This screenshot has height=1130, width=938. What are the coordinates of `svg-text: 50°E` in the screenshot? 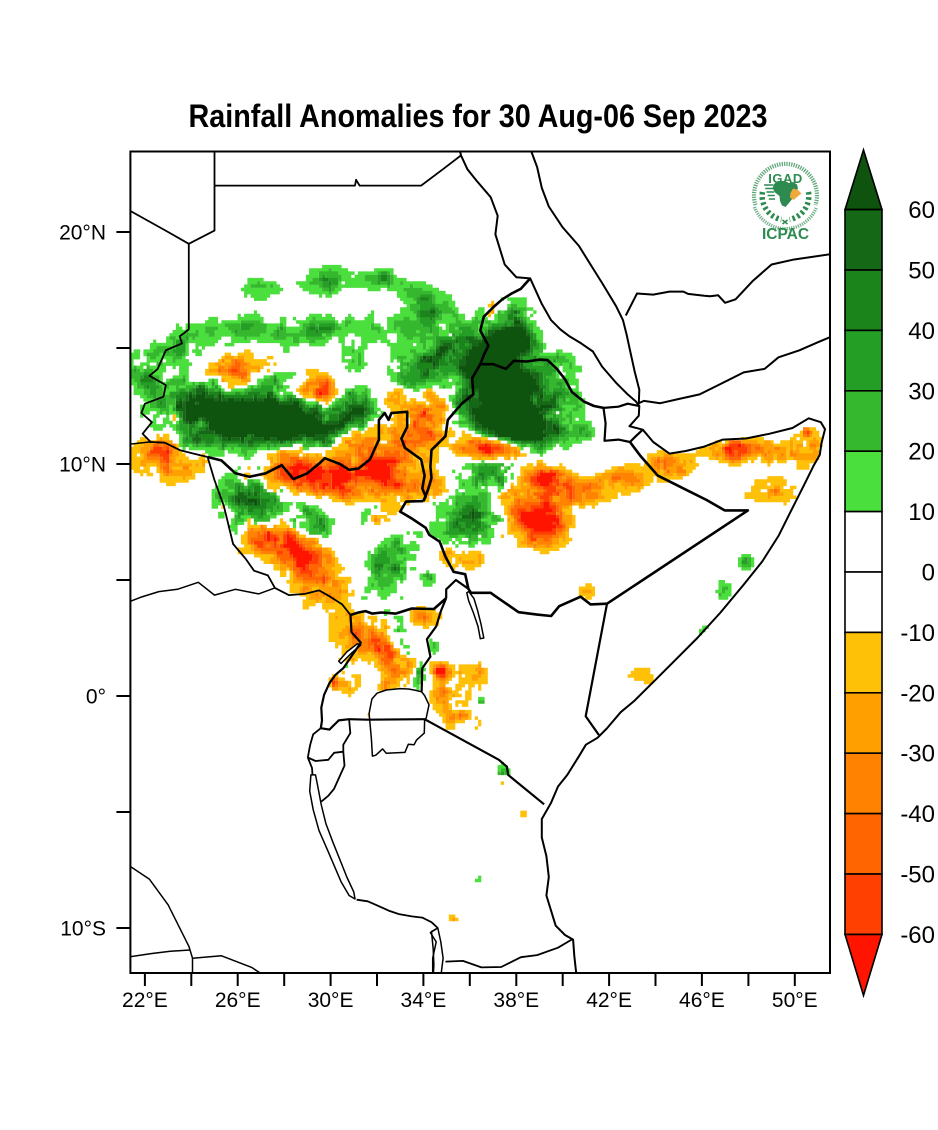 It's located at (795, 1000).